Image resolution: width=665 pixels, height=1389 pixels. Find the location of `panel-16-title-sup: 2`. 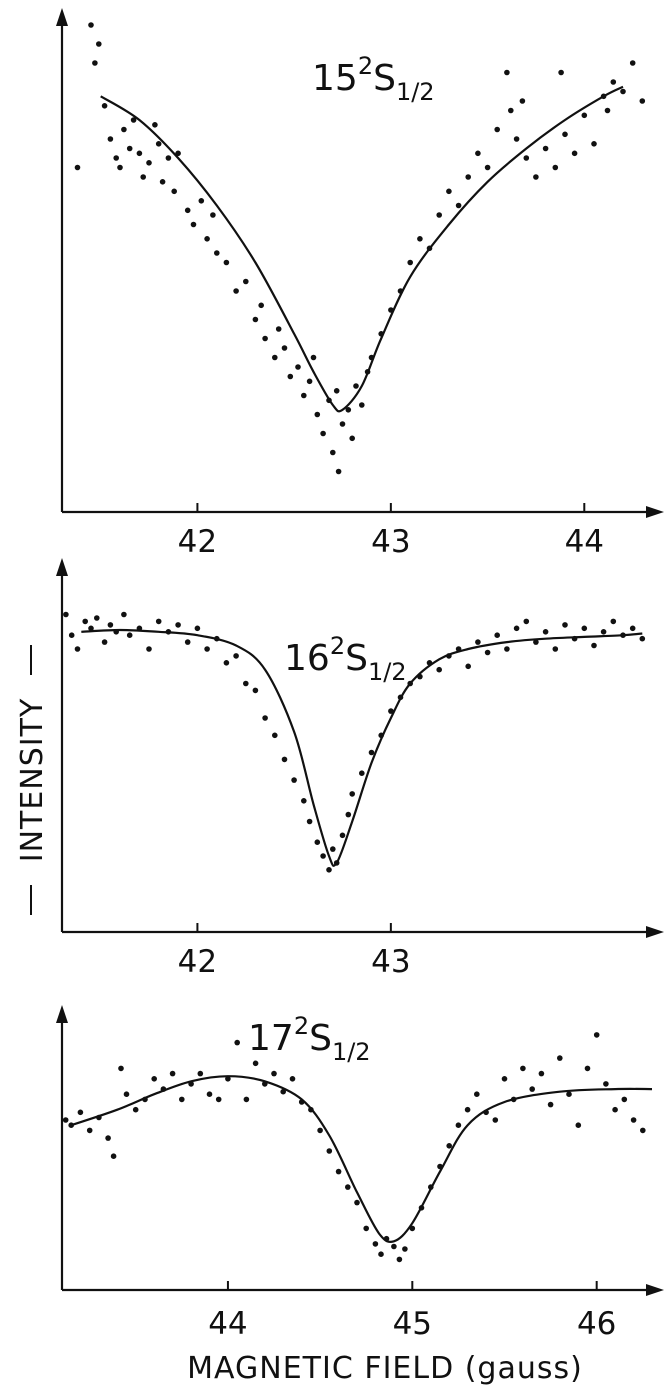

panel-16-title-sup: 2 is located at coordinates (337, 646).